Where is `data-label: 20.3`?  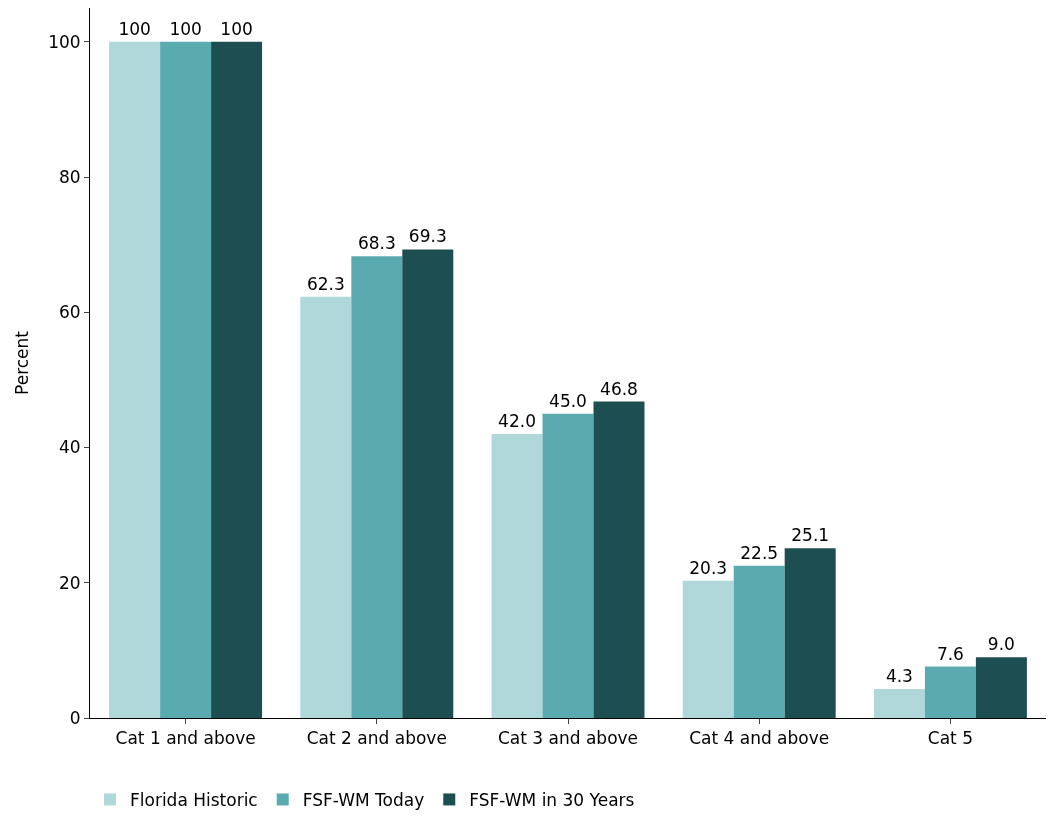 data-label: 20.3 is located at coordinates (708, 567).